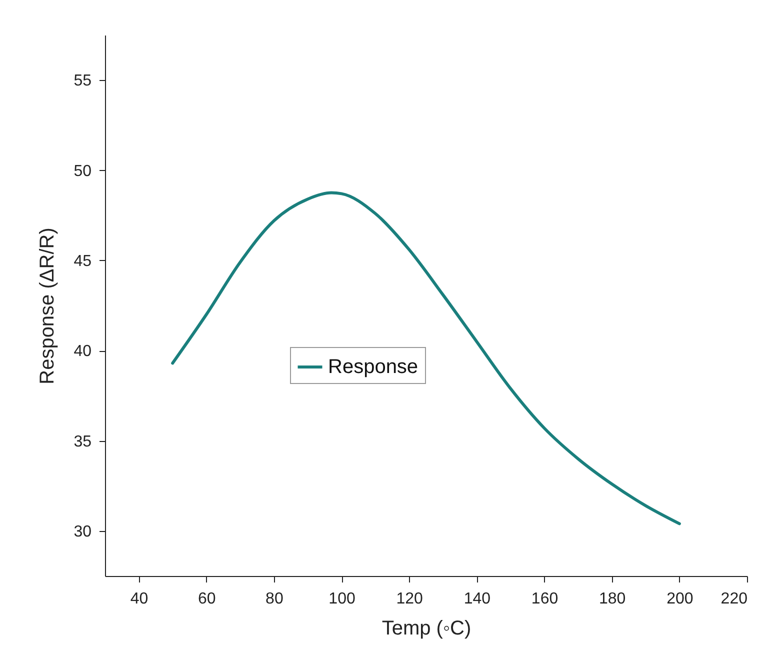 This screenshot has height=664, width=768. Describe the element at coordinates (734, 599) in the screenshot. I see `x-tick-label: 220` at that location.